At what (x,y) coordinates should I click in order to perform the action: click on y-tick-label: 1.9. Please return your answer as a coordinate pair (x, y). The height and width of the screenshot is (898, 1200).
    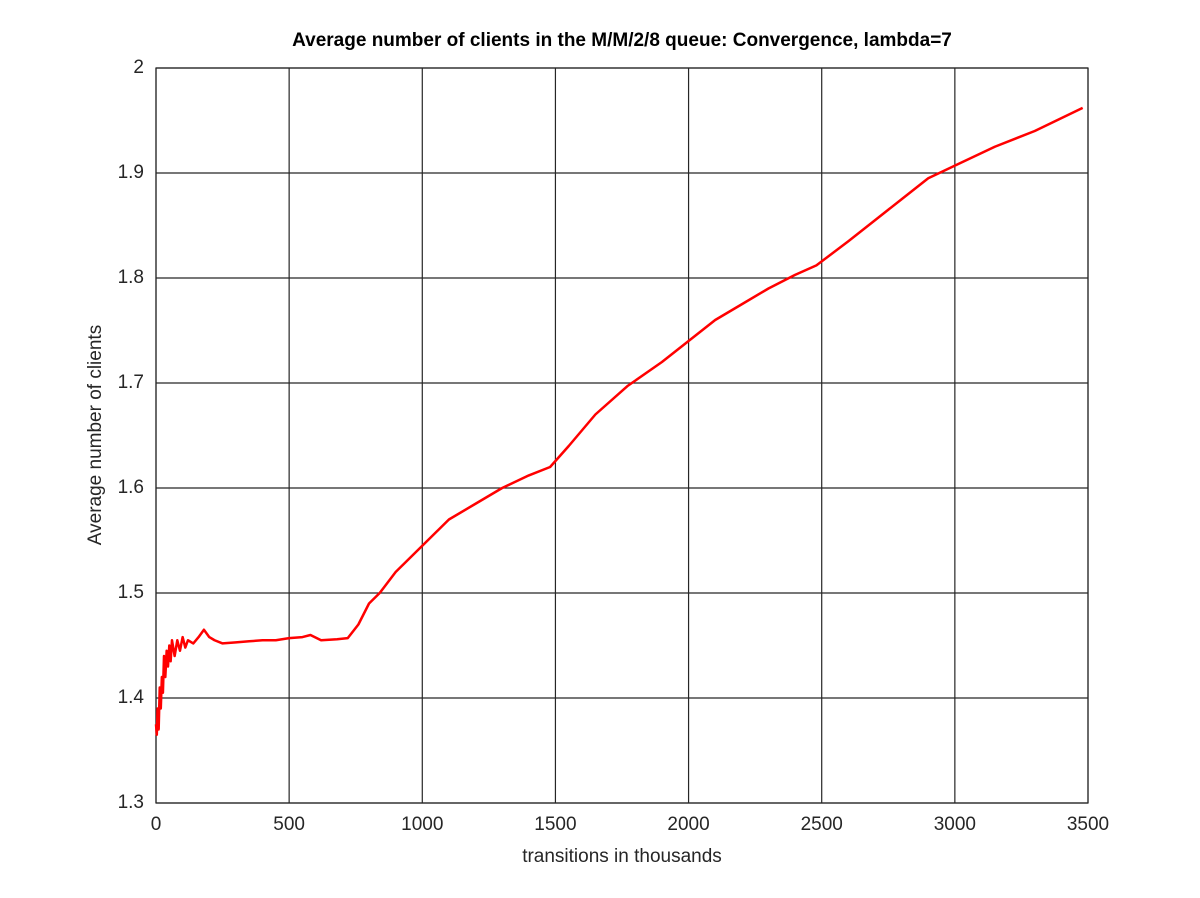
    Looking at the image, I should click on (131, 172).